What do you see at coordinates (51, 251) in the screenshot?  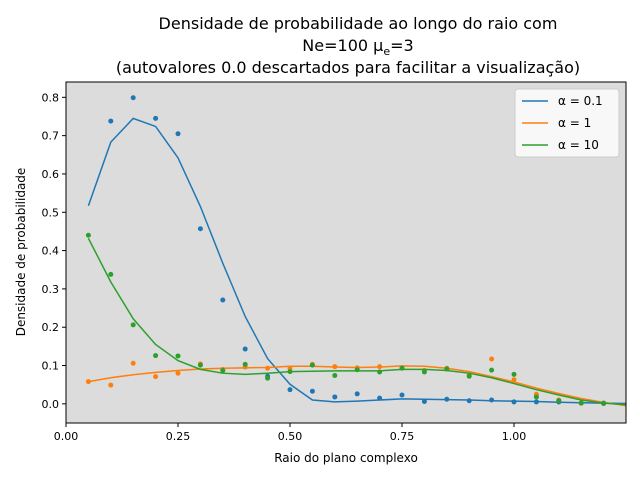 I see `y-tick-label-4: 0.4` at bounding box center [51, 251].